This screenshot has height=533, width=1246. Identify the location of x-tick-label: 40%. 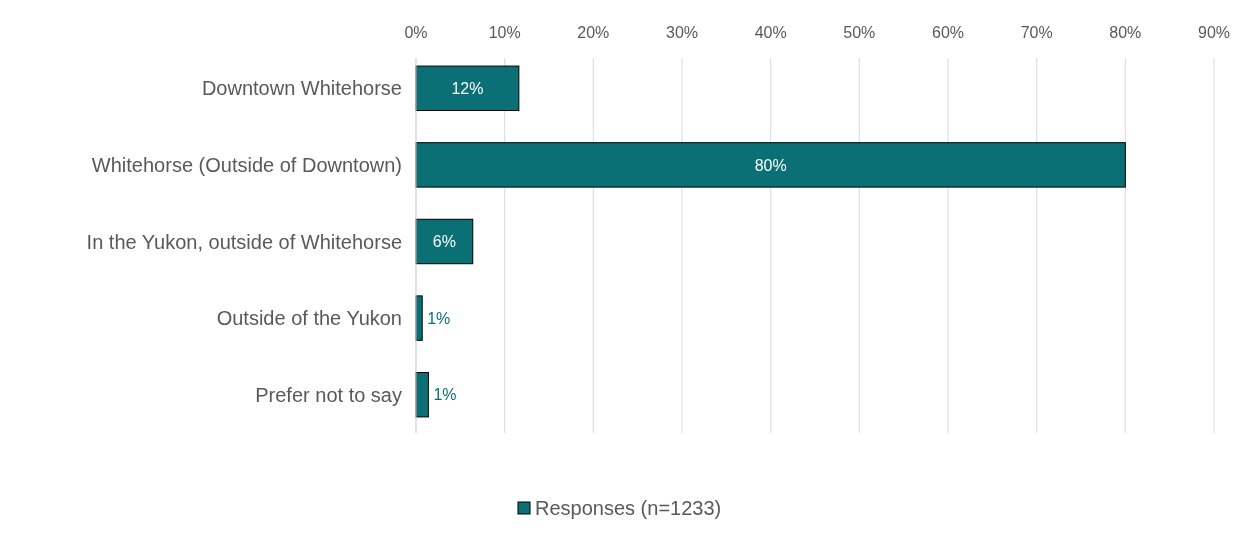
(770, 32).